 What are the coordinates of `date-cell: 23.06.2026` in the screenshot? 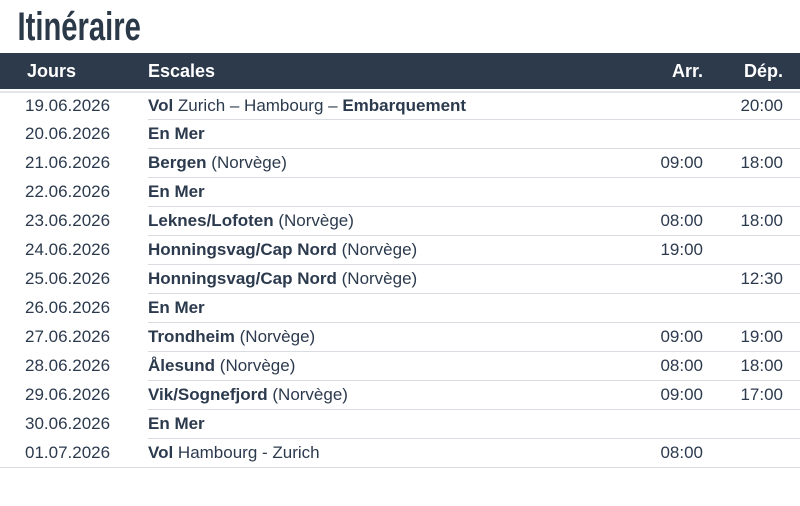 It's located at (68, 220).